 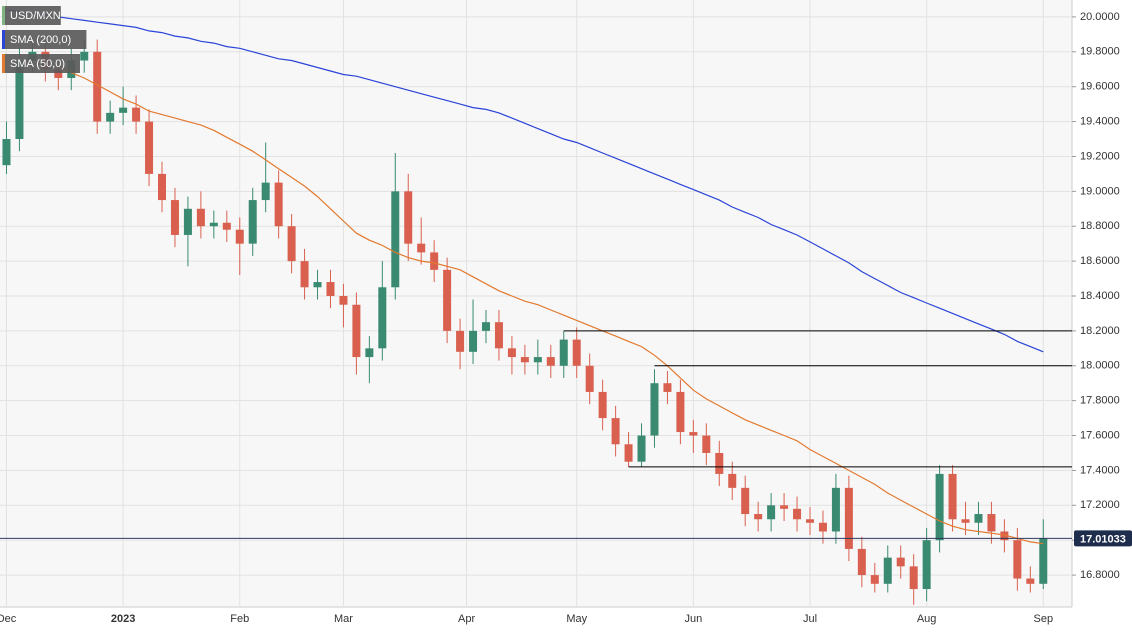 What do you see at coordinates (693, 619) in the screenshot?
I see `x-tick-label: Jun` at bounding box center [693, 619].